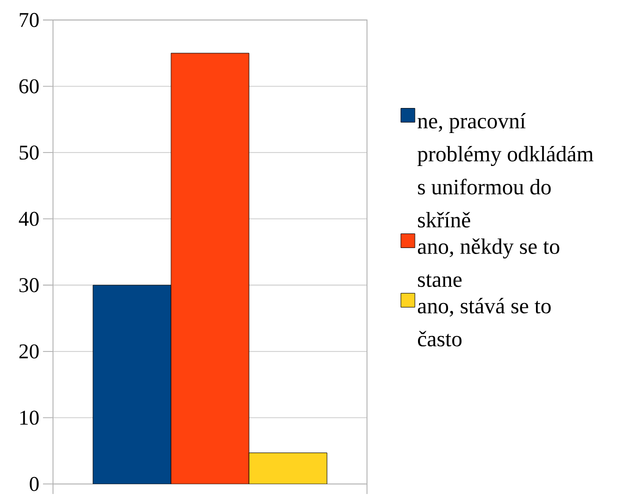  What do you see at coordinates (29, 285) in the screenshot?
I see `y-tick-label: 30` at bounding box center [29, 285].